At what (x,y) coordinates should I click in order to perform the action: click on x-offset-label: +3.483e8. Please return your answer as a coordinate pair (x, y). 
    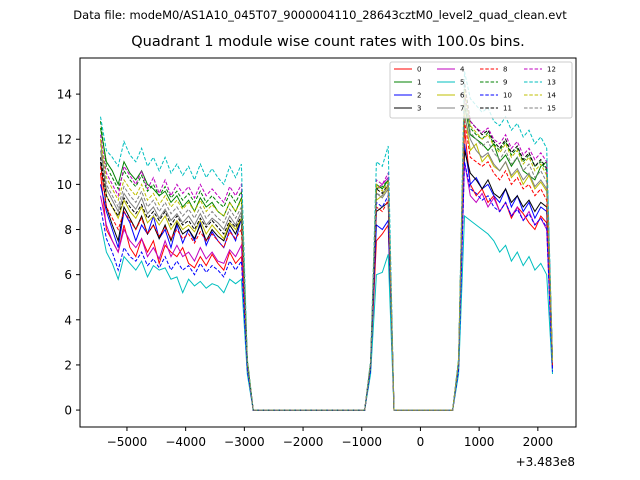
    Looking at the image, I should click on (545, 462).